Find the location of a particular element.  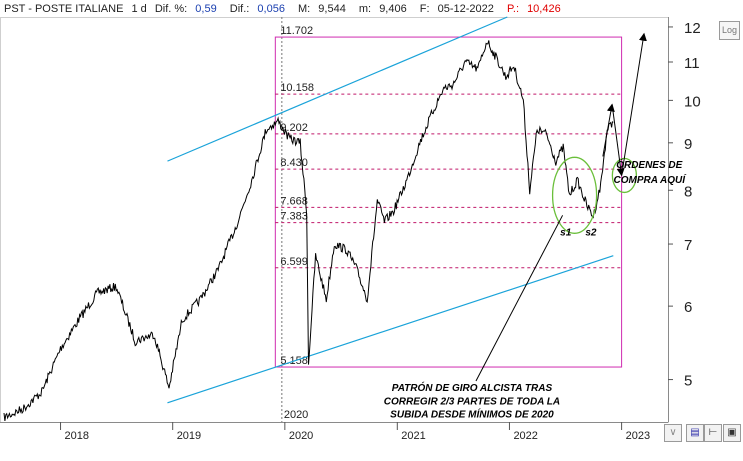

price-label: P.: is located at coordinates (512, 9).